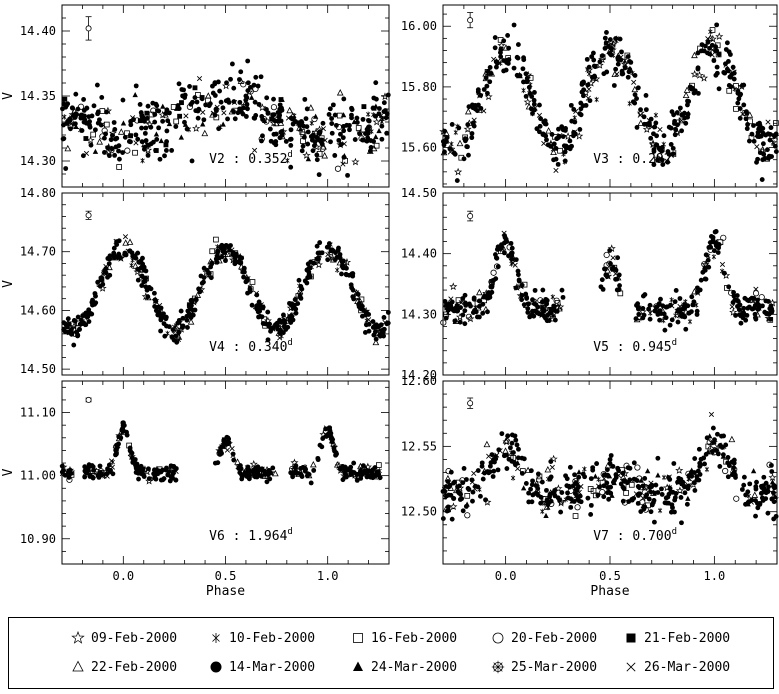 This screenshot has width=779, height=694. I want to click on panel-v2: 14.30 14.35 14.40 V V2 : 0.352d, so click(196, 96).